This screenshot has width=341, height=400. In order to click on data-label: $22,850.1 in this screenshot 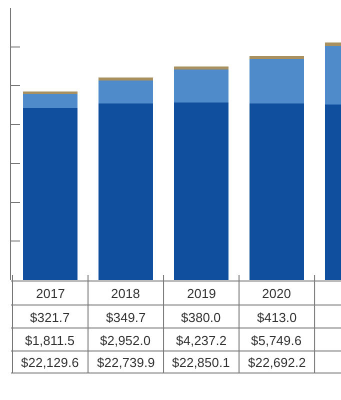, I will do `click(201, 362)`.